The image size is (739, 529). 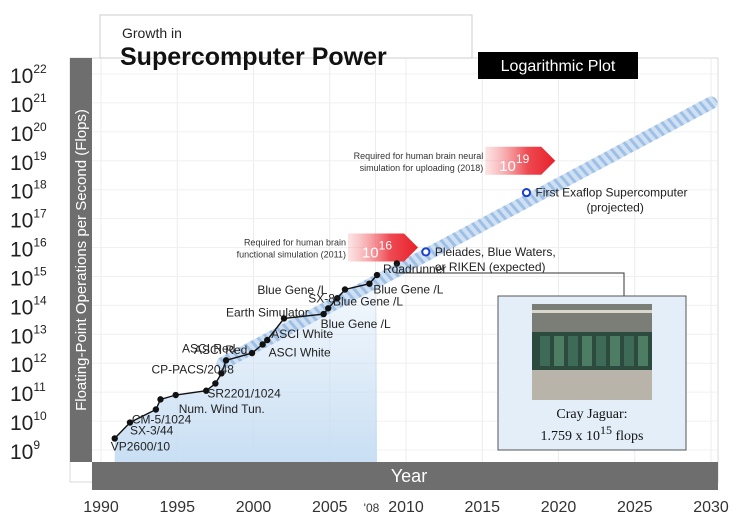 What do you see at coordinates (28, 191) in the screenshot?
I see `y-tick-label: 1018` at bounding box center [28, 191].